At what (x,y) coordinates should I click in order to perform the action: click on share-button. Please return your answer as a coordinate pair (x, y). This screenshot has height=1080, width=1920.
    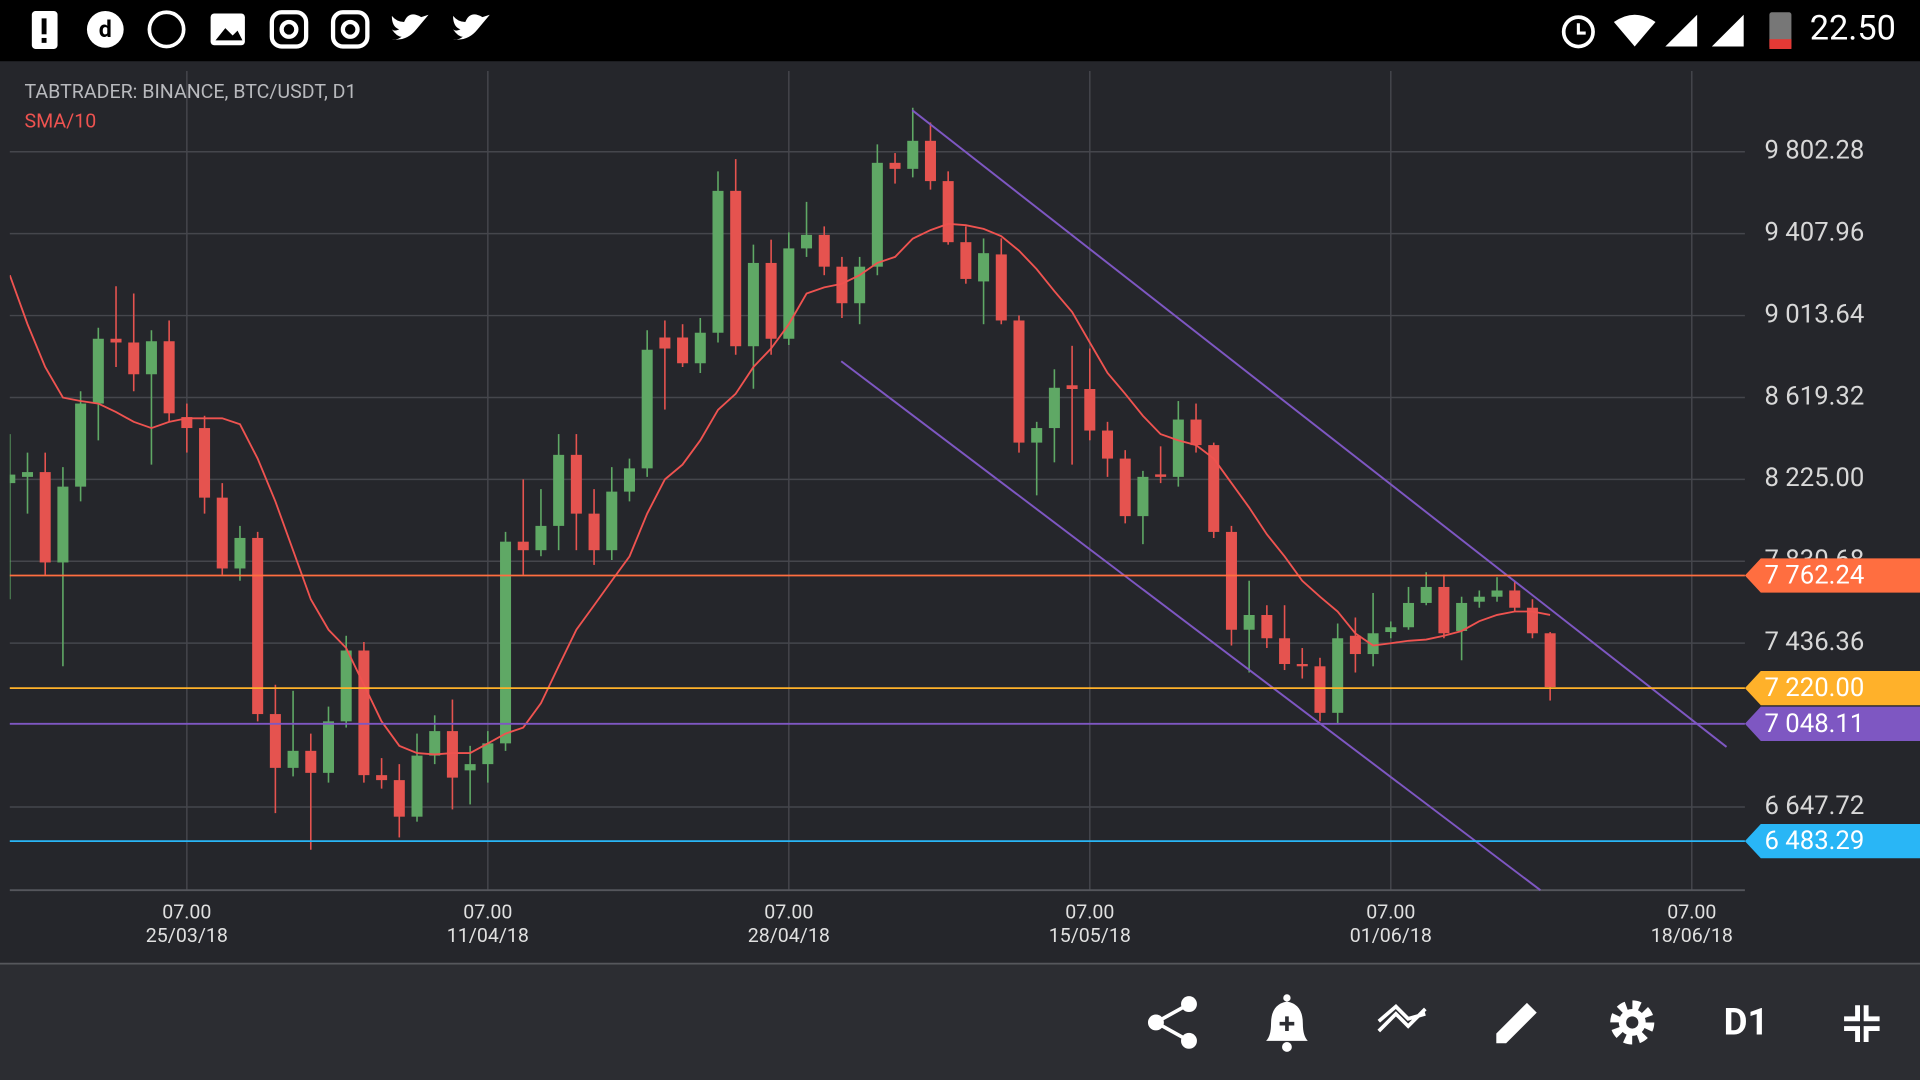
    Looking at the image, I should click on (1172, 1022).